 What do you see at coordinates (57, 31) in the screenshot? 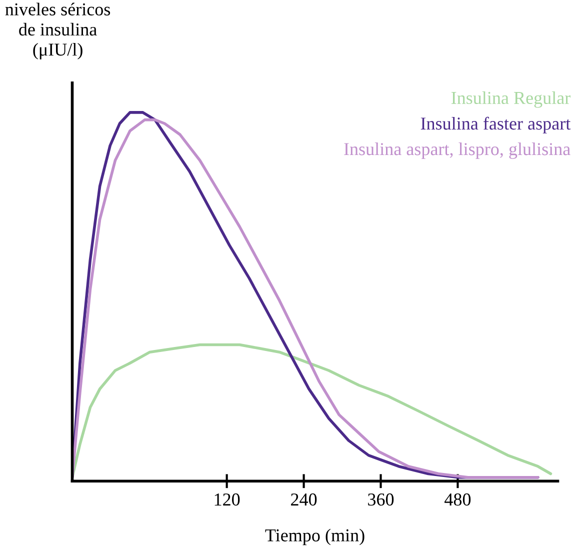
I see `y-axis-title: niveles séricos de insulina (μIU/l)` at bounding box center [57, 31].